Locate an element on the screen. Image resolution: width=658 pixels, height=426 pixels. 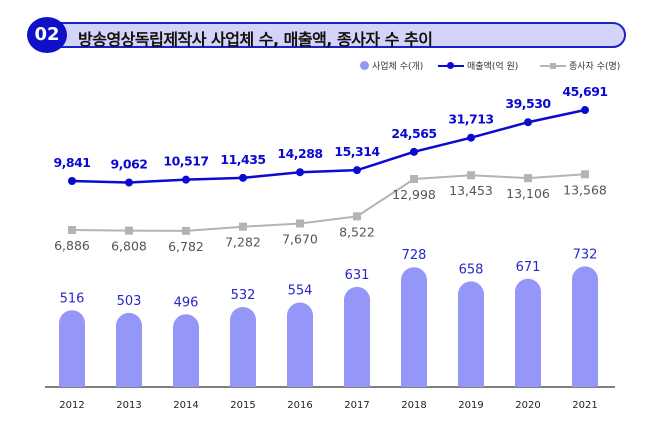
employees-marker-2020 is located at coordinates (528, 178).